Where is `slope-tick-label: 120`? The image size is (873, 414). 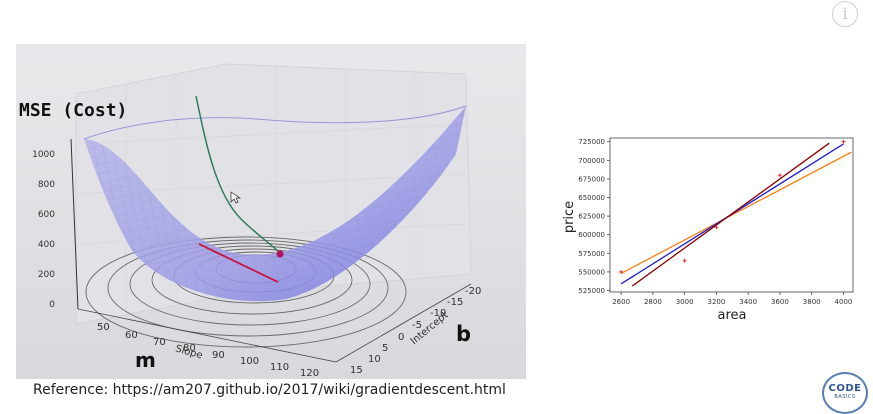 slope-tick-label: 120 is located at coordinates (310, 373).